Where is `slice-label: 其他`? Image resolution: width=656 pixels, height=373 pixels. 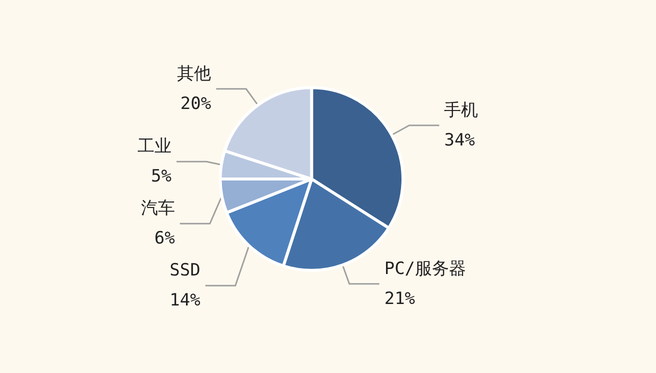 slice-label: 其他 is located at coordinates (194, 74).